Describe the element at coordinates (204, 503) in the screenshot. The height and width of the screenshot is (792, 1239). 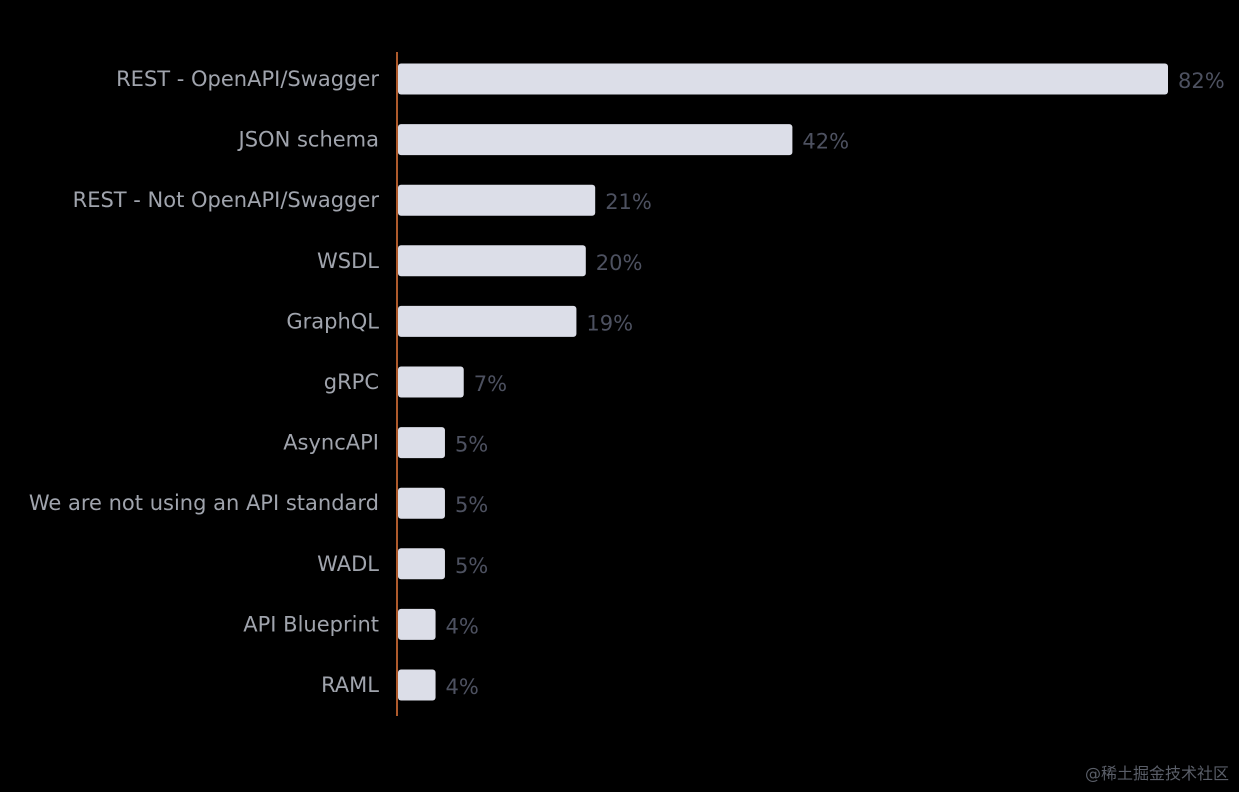
I see `category-label: We are not using an API standard` at that location.